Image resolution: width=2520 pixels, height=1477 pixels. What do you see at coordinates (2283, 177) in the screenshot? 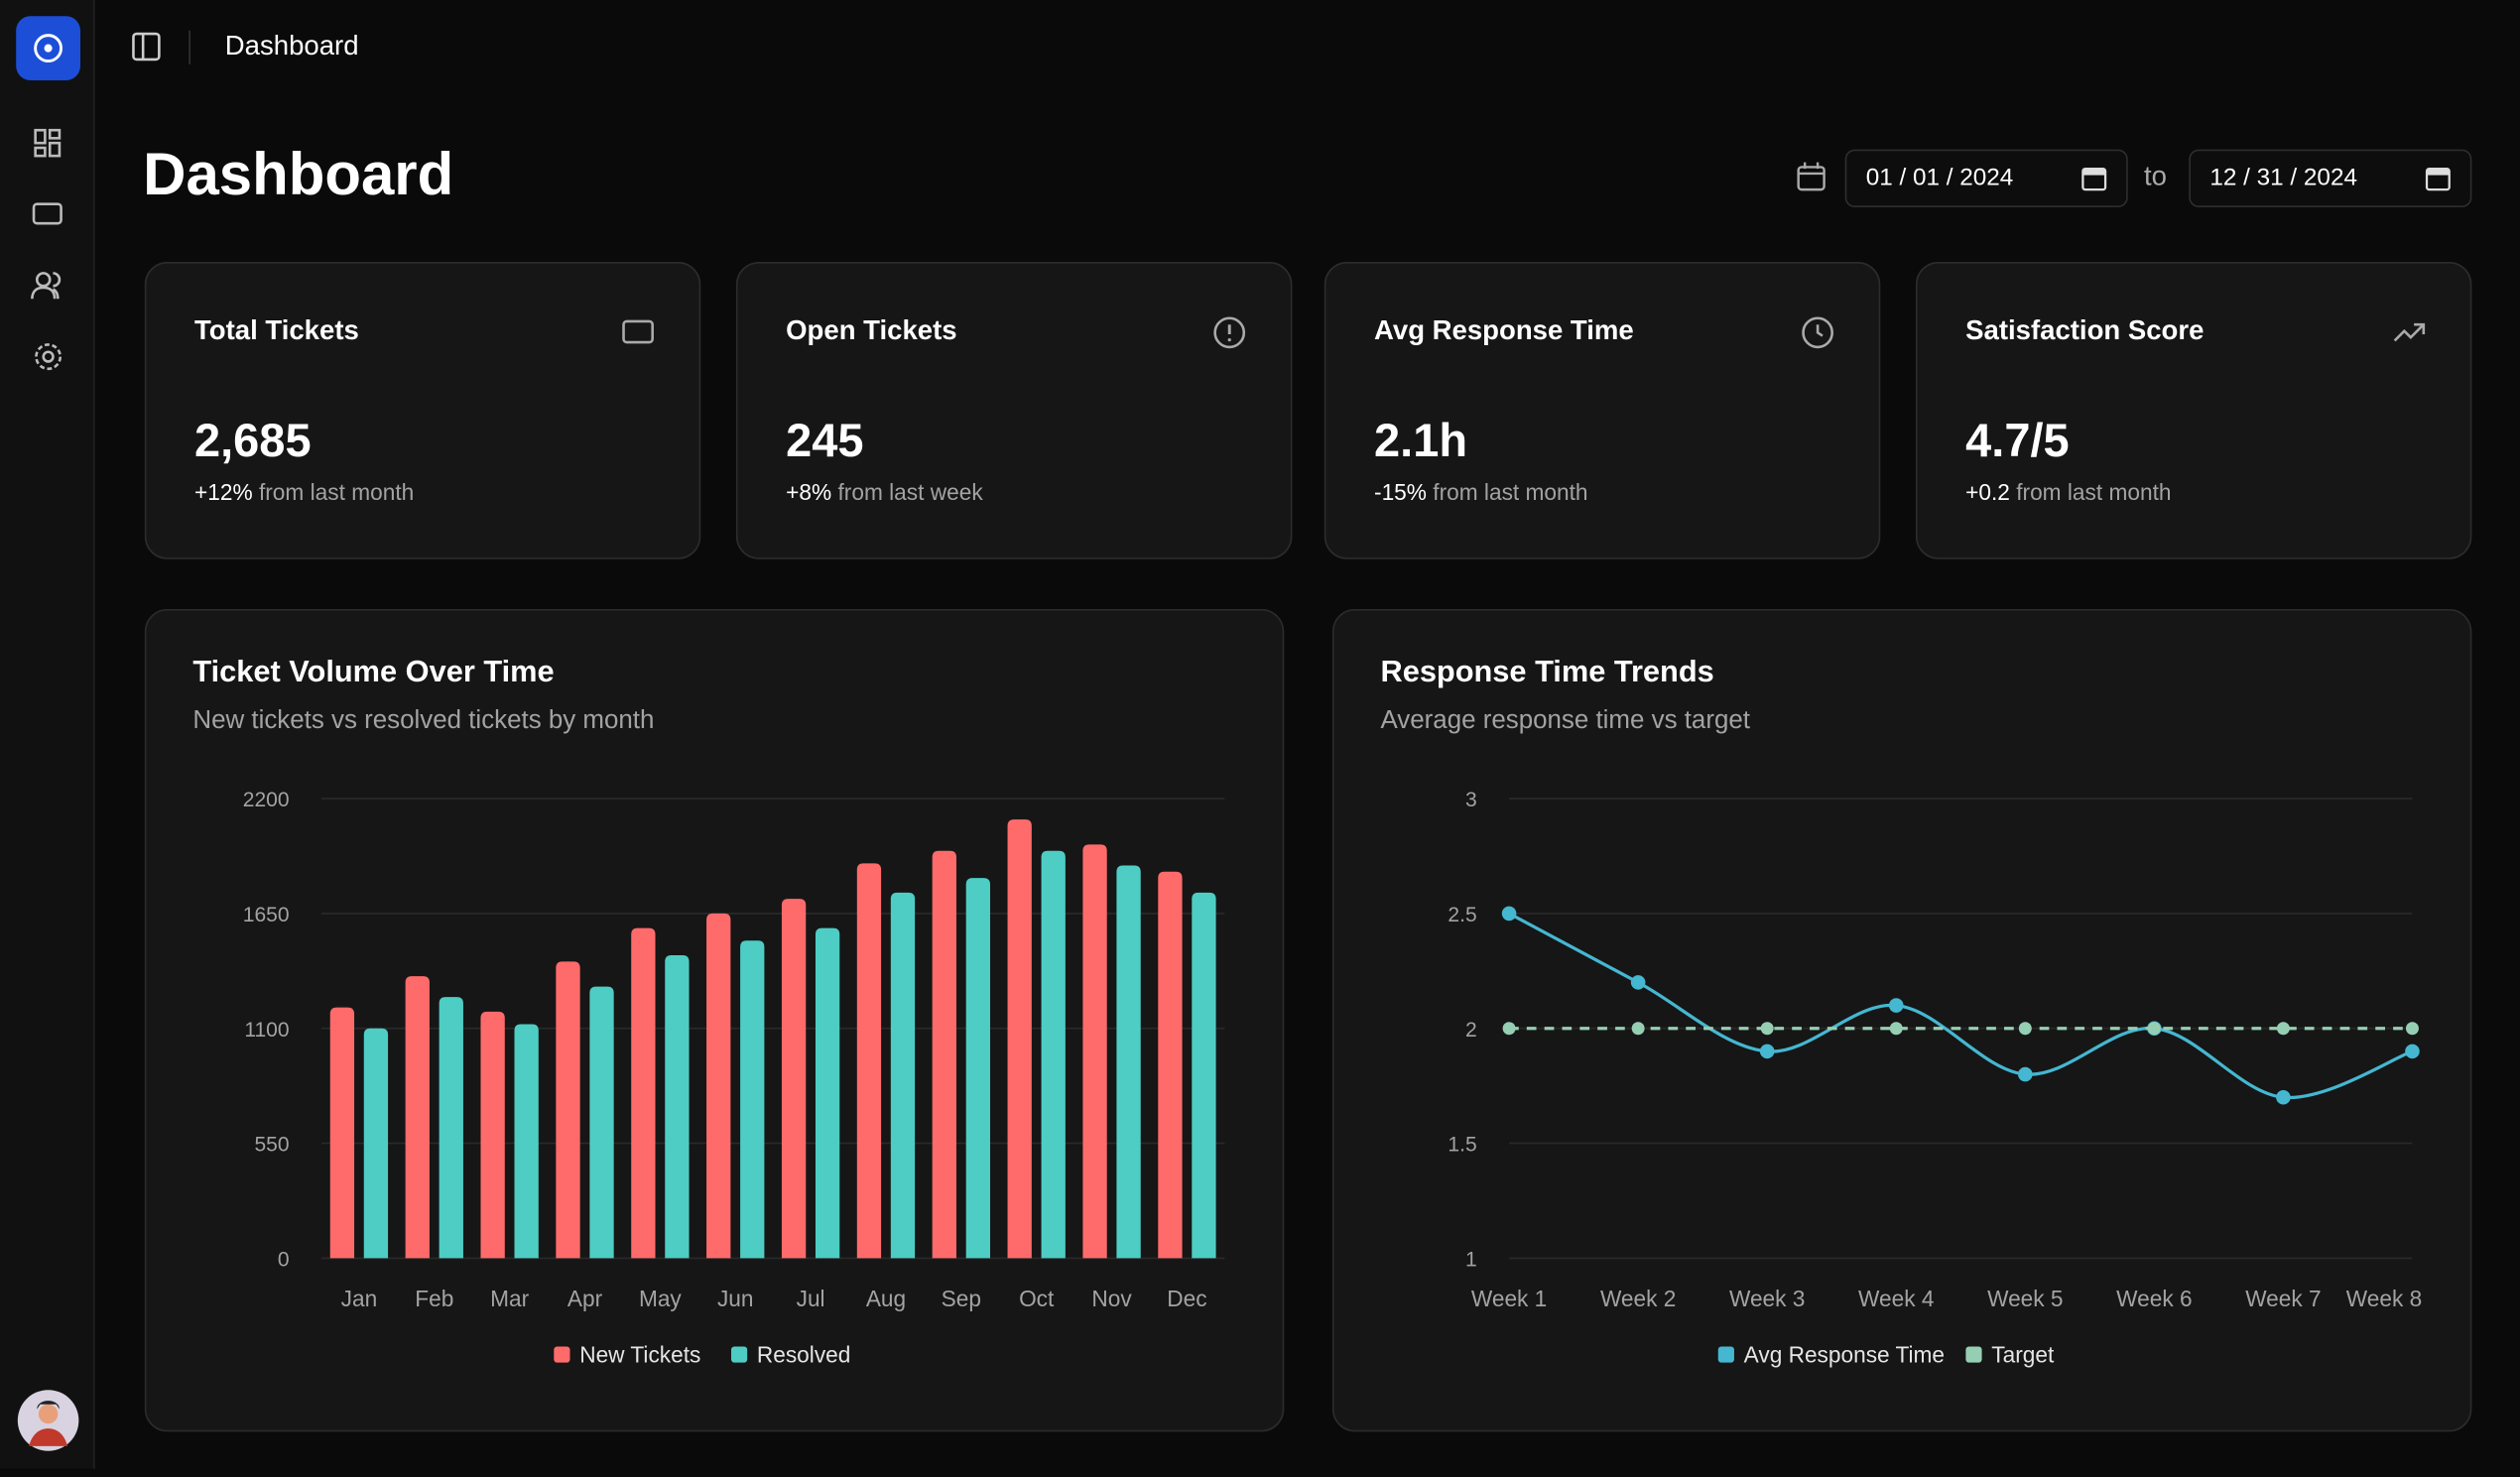
I see `end-date: 12 / 31 / 2024` at bounding box center [2283, 177].